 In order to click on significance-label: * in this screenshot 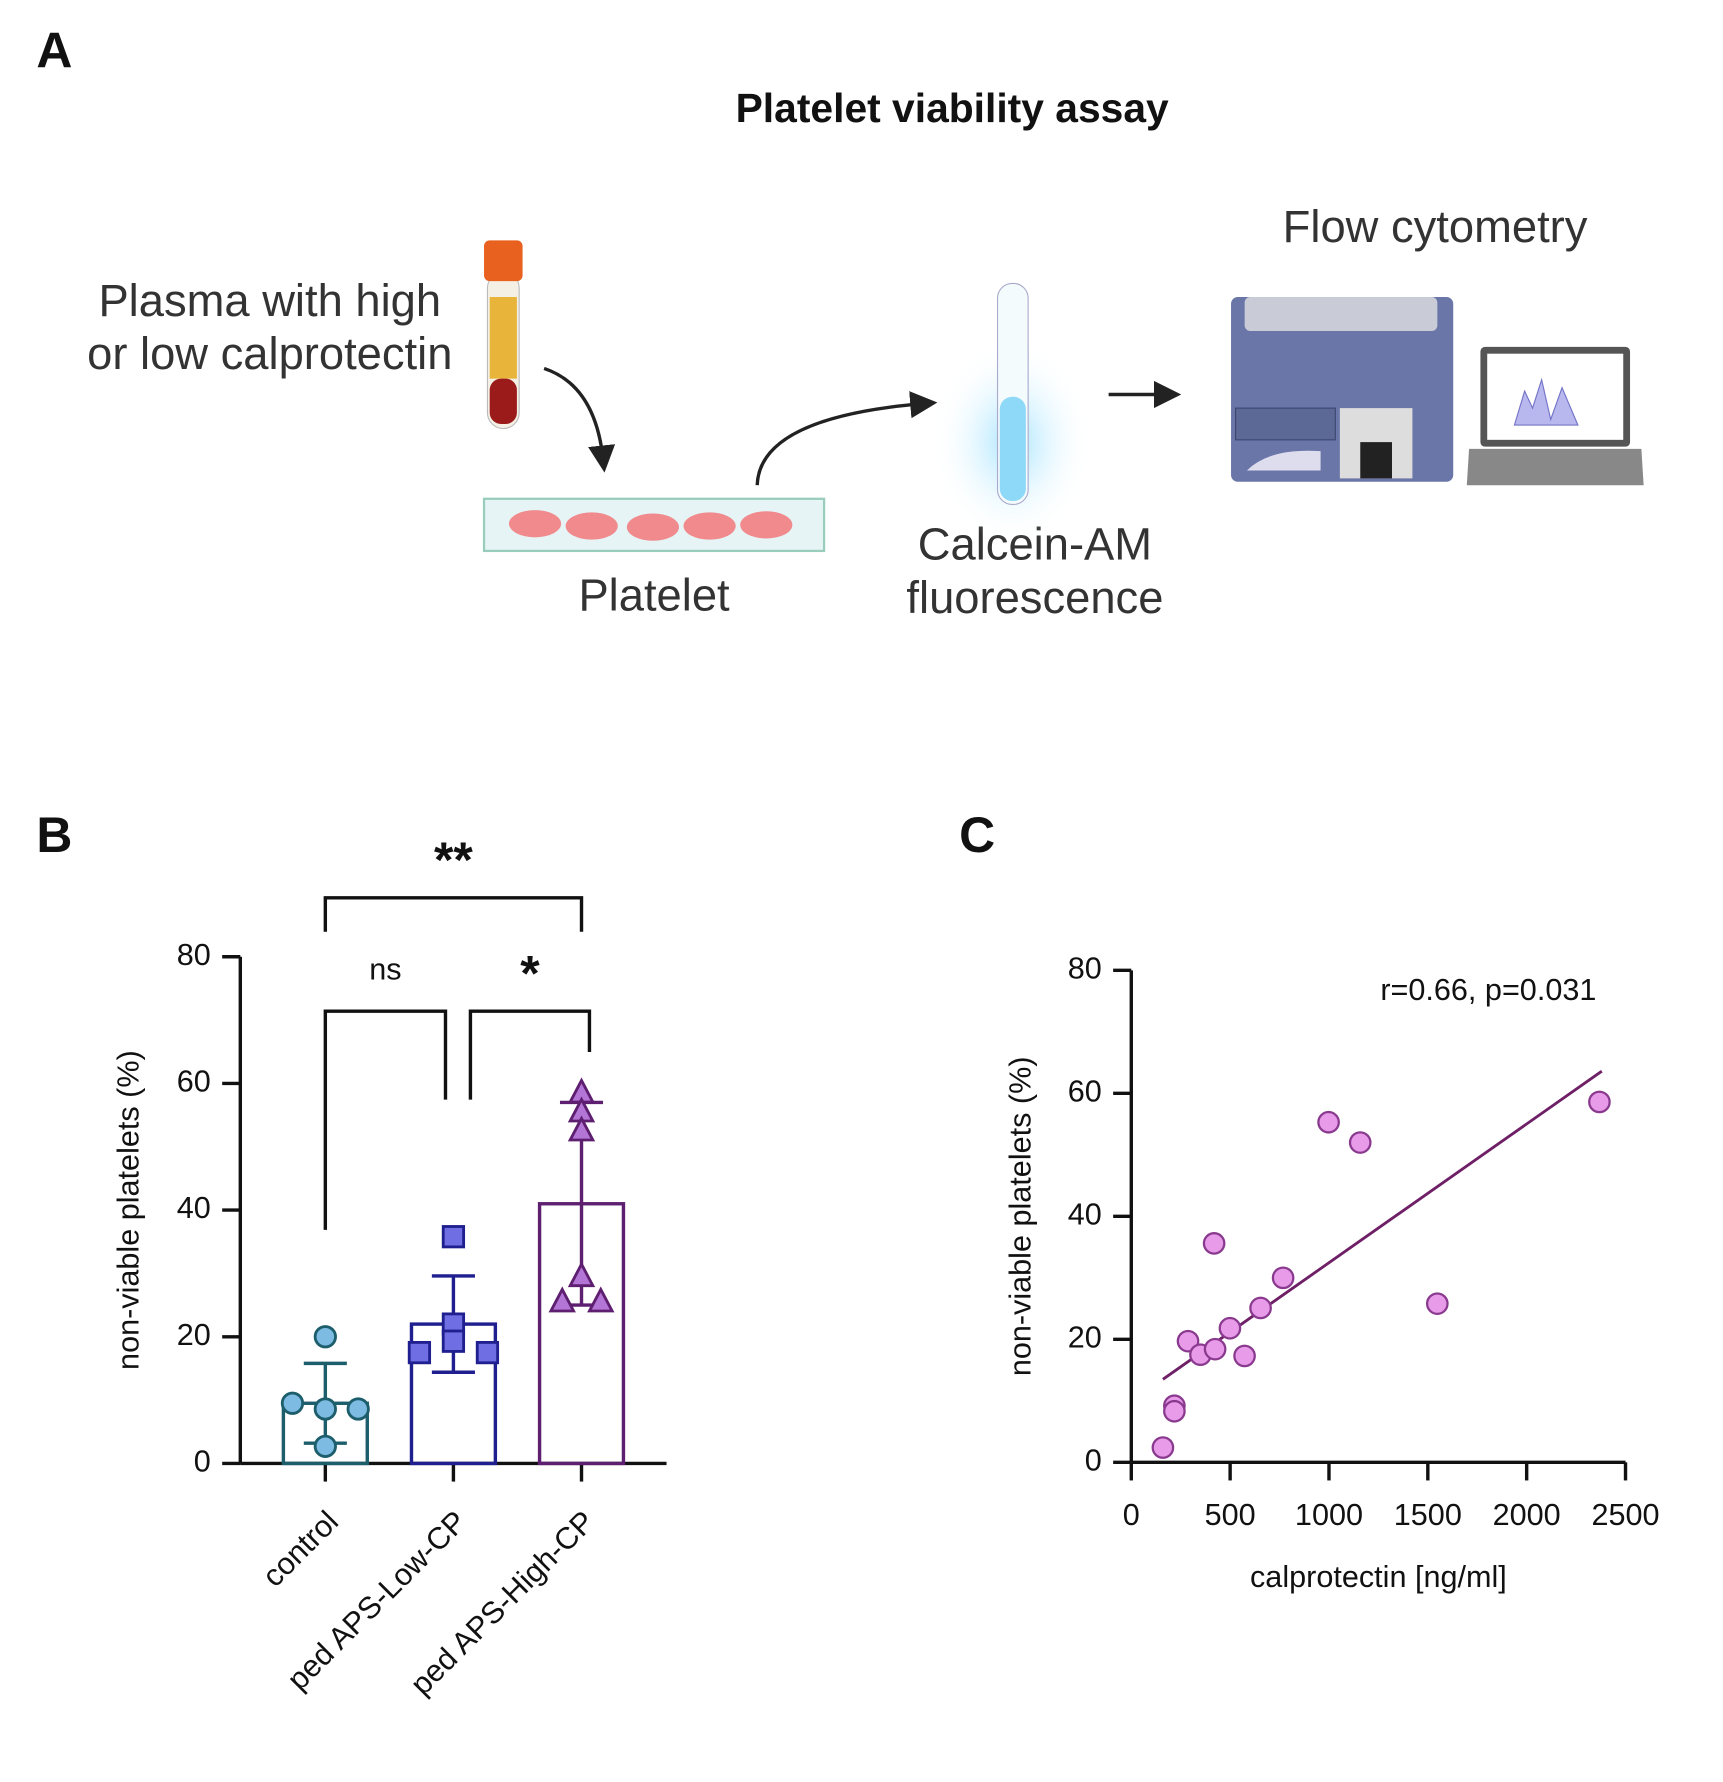, I will do `click(530, 973)`.